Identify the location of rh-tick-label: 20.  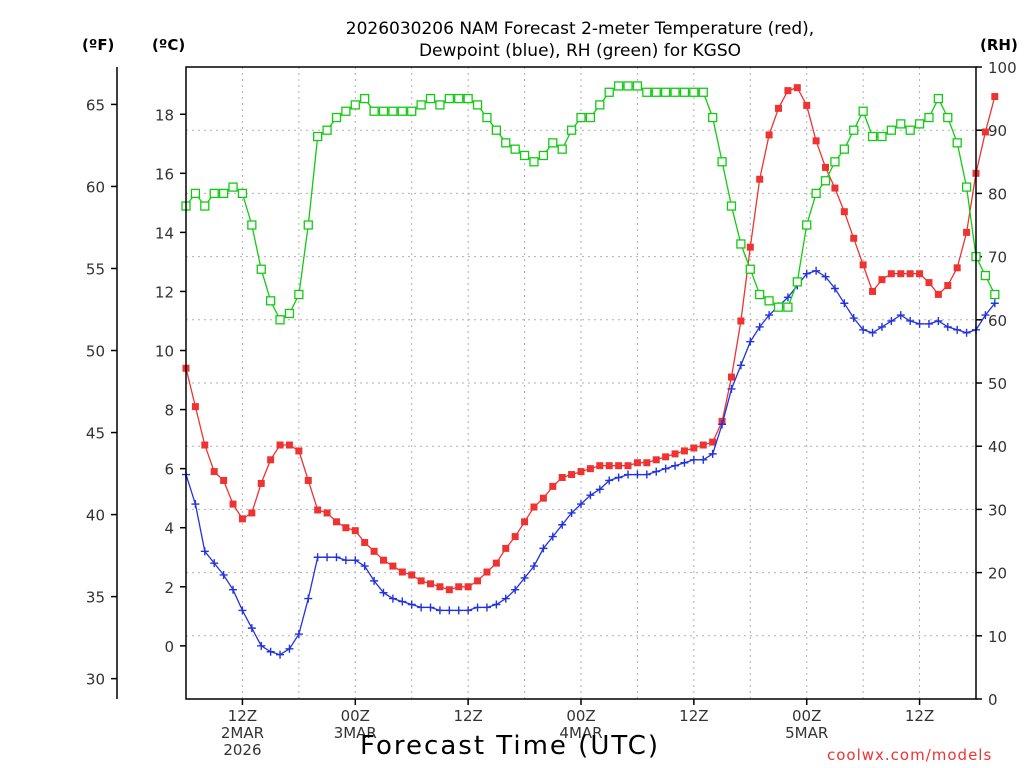
(997, 574).